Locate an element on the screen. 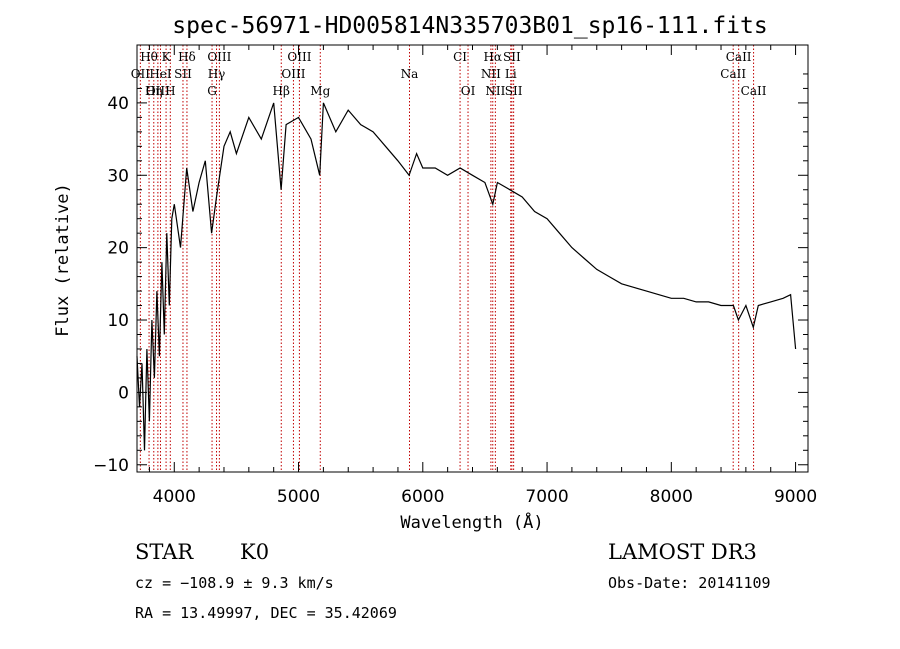  spectral-line-label: K is located at coordinates (167, 57).